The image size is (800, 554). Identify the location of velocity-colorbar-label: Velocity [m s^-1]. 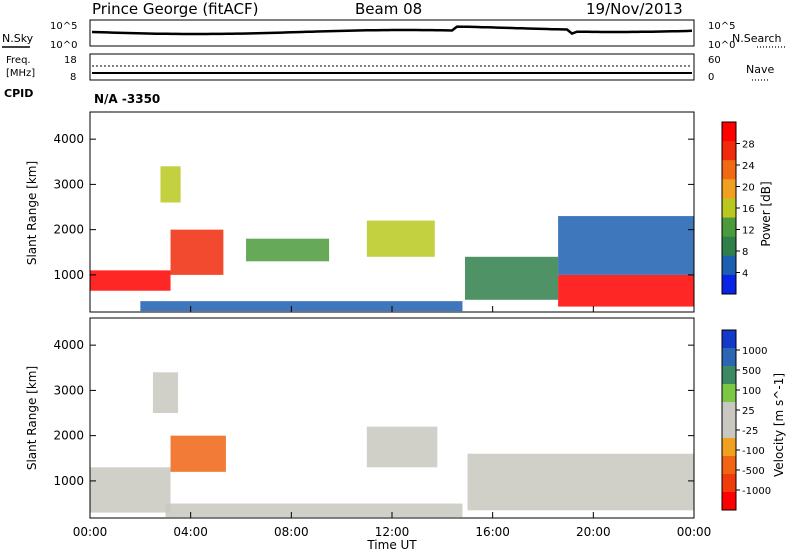
(779, 425).